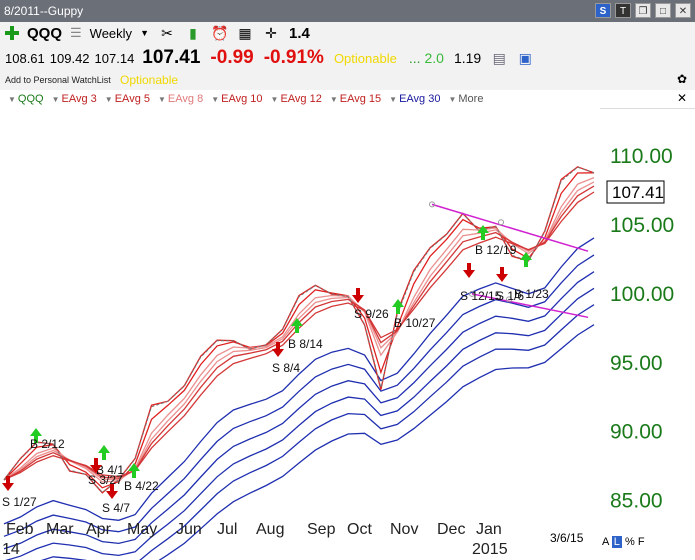  I want to click on legend-item: ▼ EAvg 30, so click(414, 99).